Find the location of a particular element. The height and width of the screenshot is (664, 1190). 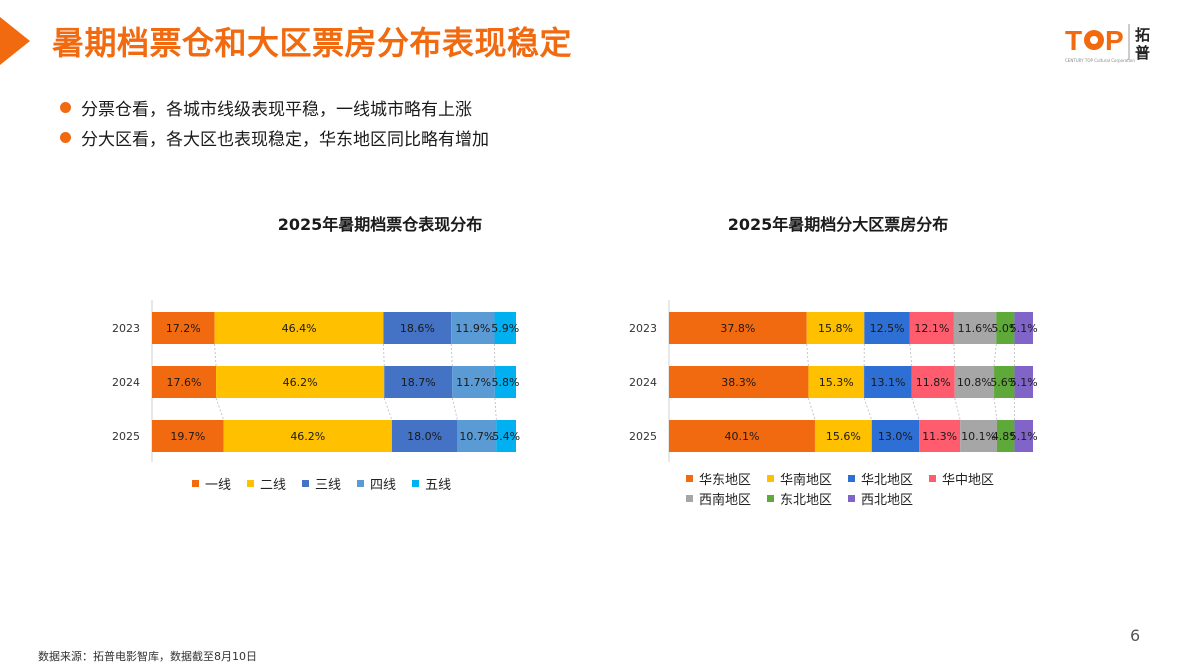

legend-item: 一线 is located at coordinates (211, 483).